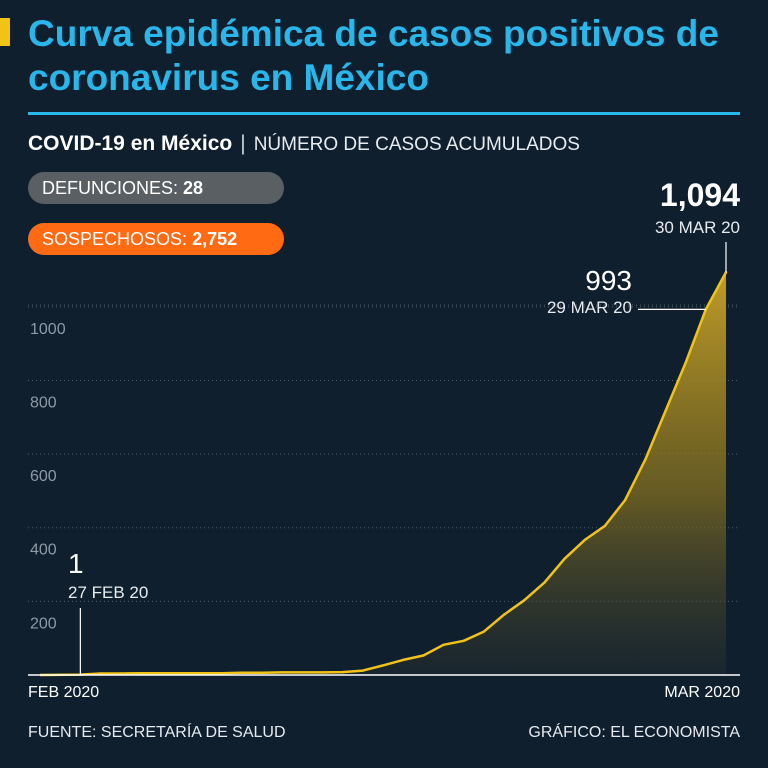  Describe the element at coordinates (384, 113) in the screenshot. I see `title-divider` at that location.